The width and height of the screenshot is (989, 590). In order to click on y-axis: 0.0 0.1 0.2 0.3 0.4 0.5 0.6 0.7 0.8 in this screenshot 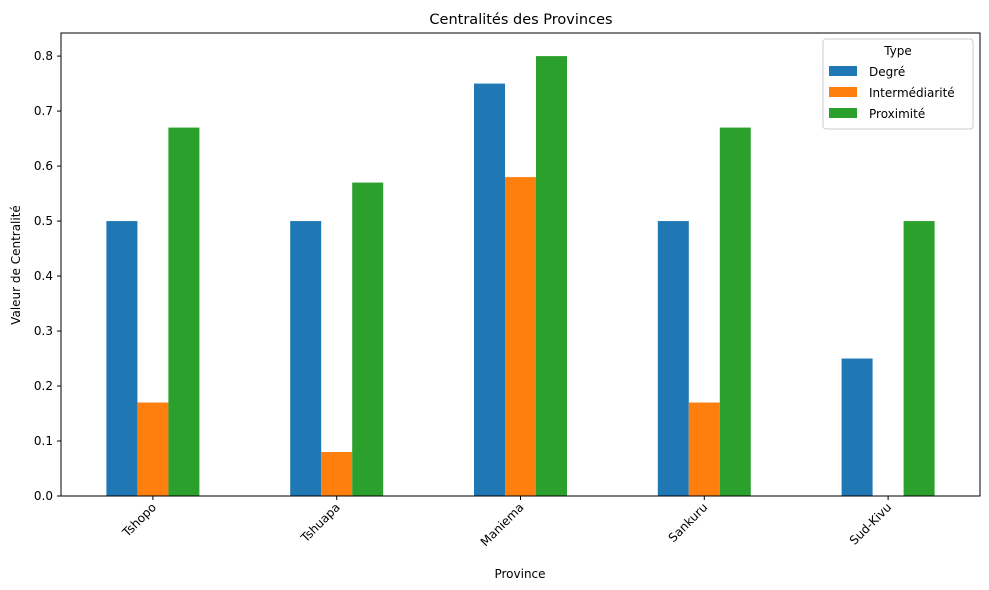, I will do `click(47, 276)`.